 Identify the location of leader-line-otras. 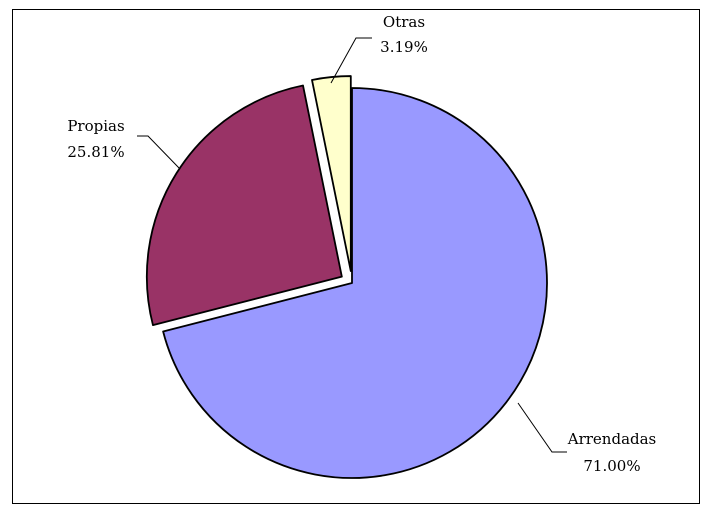
(351, 60).